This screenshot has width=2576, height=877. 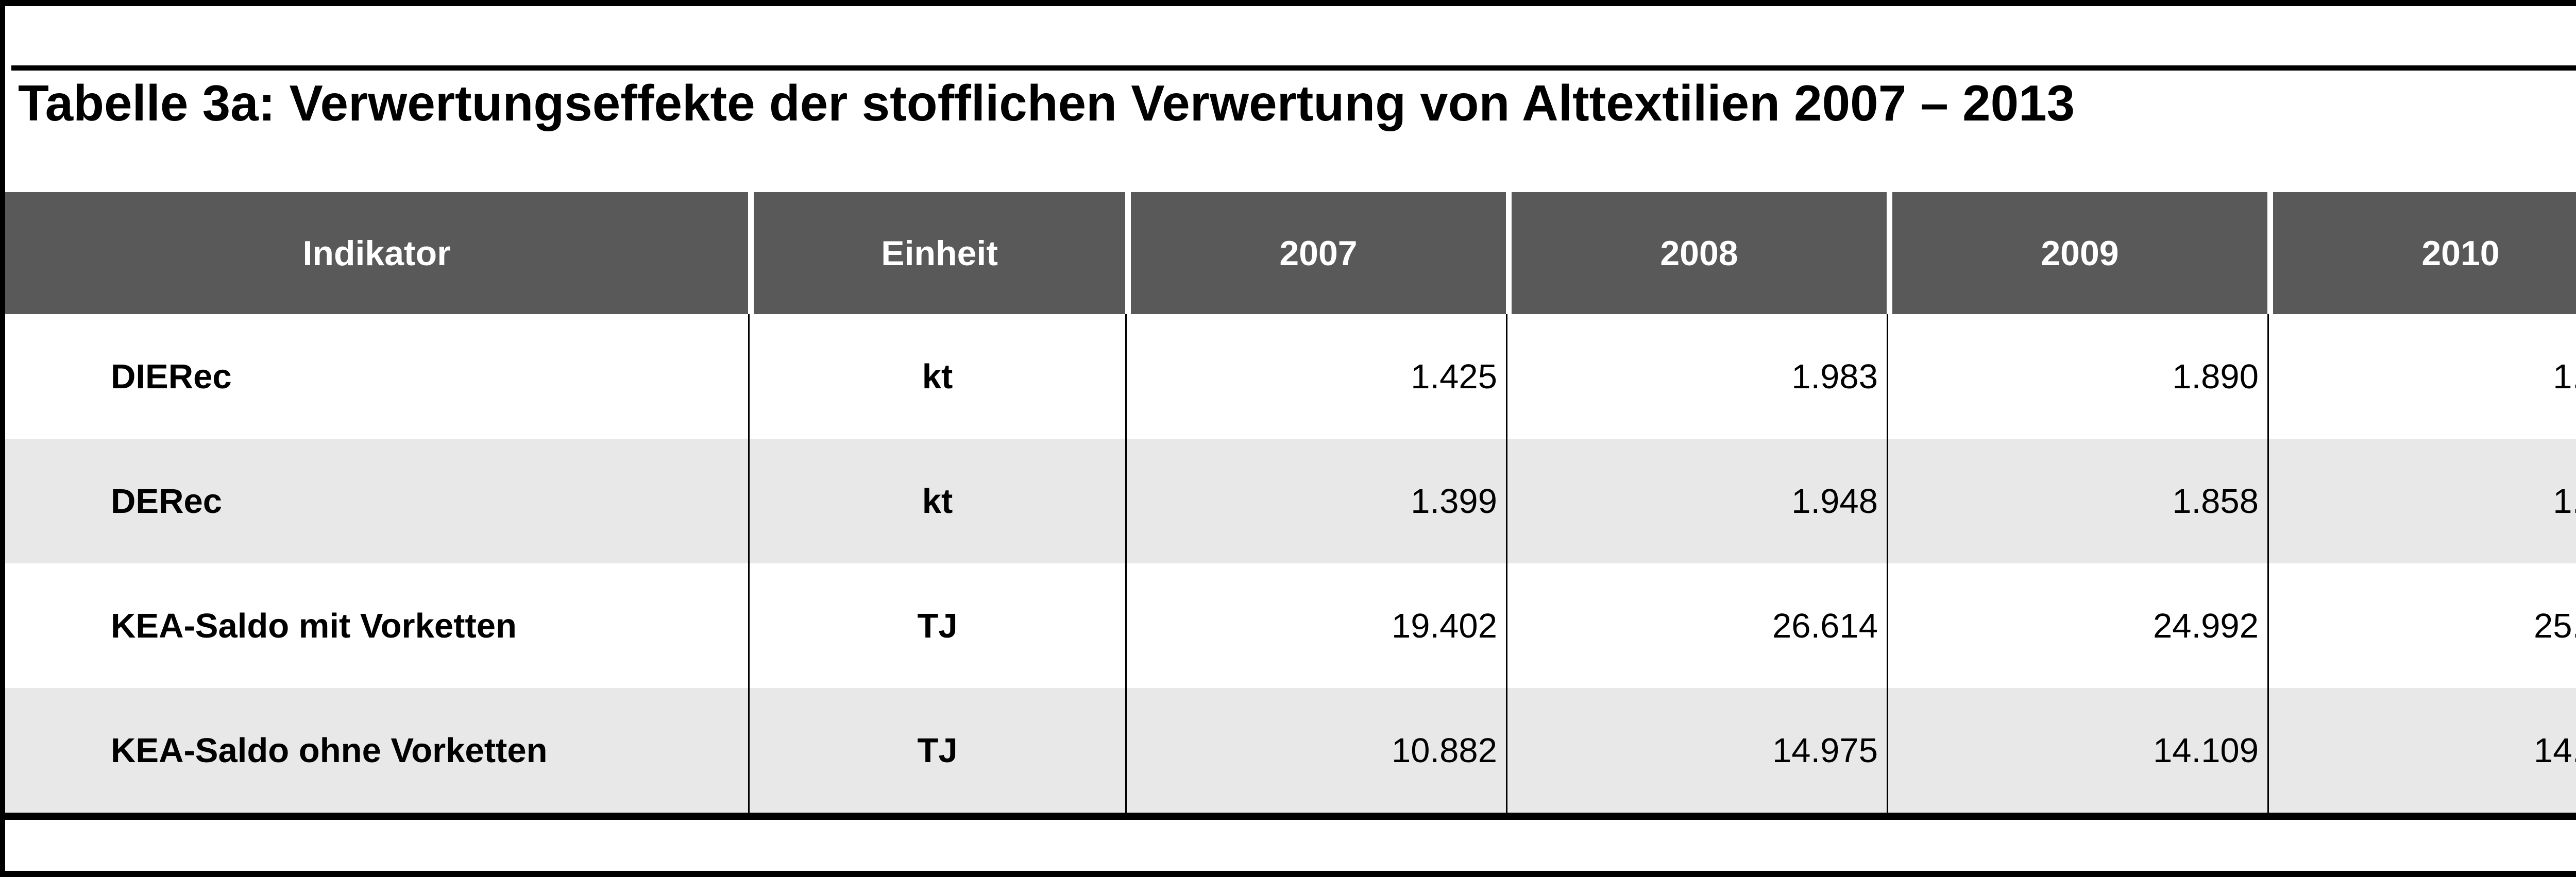 What do you see at coordinates (377, 253) in the screenshot?
I see `column-header-indikator: Indikator` at bounding box center [377, 253].